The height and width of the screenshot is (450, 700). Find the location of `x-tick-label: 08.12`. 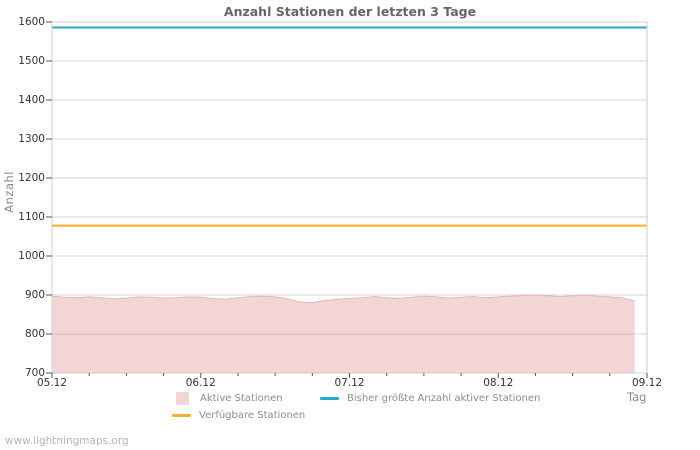

x-tick-label: 08.12 is located at coordinates (498, 383).